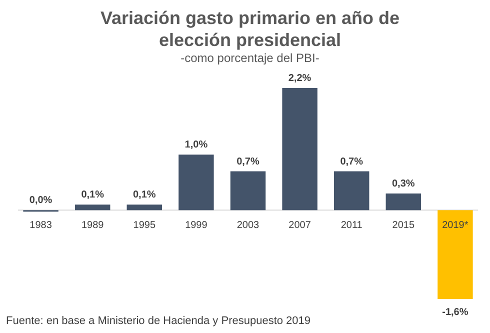 Image resolution: width=490 pixels, height=333 pixels. I want to click on x-tick-label: 2011, so click(351, 226).